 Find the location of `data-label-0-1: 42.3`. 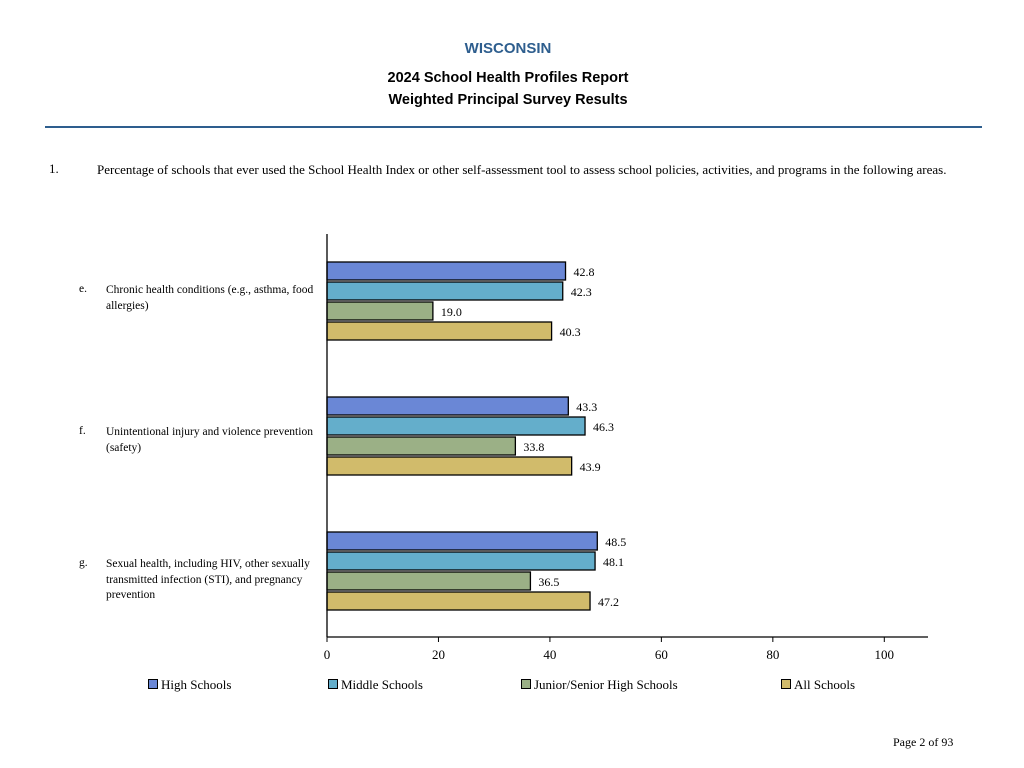

data-label-0-1: 42.3 is located at coordinates (581, 292).